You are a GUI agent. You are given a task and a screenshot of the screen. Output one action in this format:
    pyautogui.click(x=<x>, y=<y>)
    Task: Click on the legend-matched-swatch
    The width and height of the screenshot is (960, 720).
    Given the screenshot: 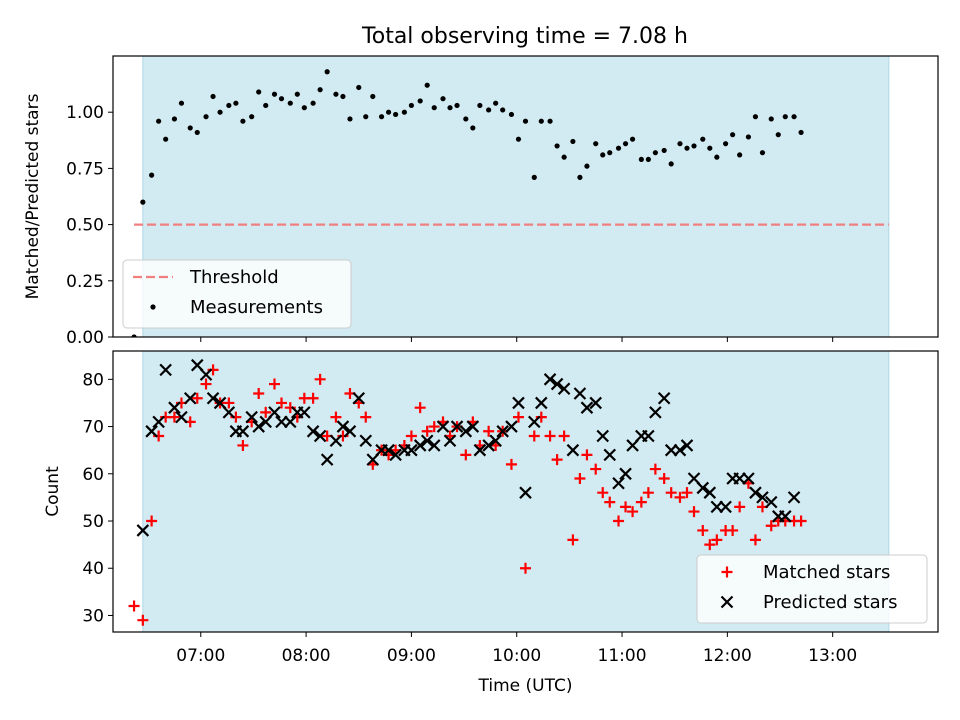 What is the action you would take?
    pyautogui.click(x=727, y=572)
    